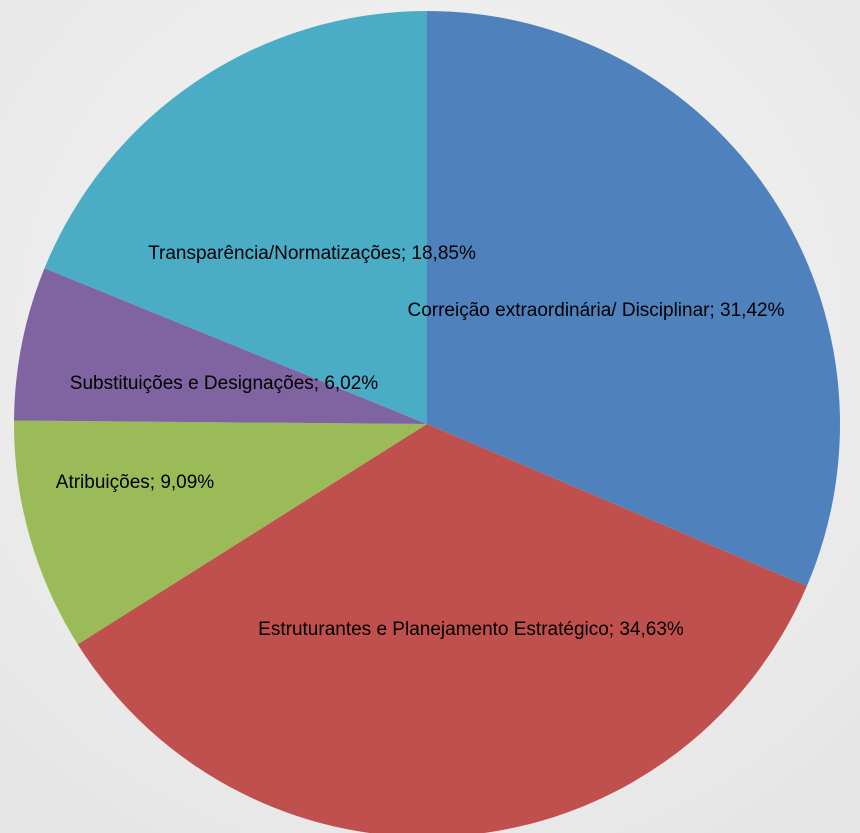 The image size is (860, 833). What do you see at coordinates (135, 482) in the screenshot?
I see `data-label: Atribuições; 9,09%` at bounding box center [135, 482].